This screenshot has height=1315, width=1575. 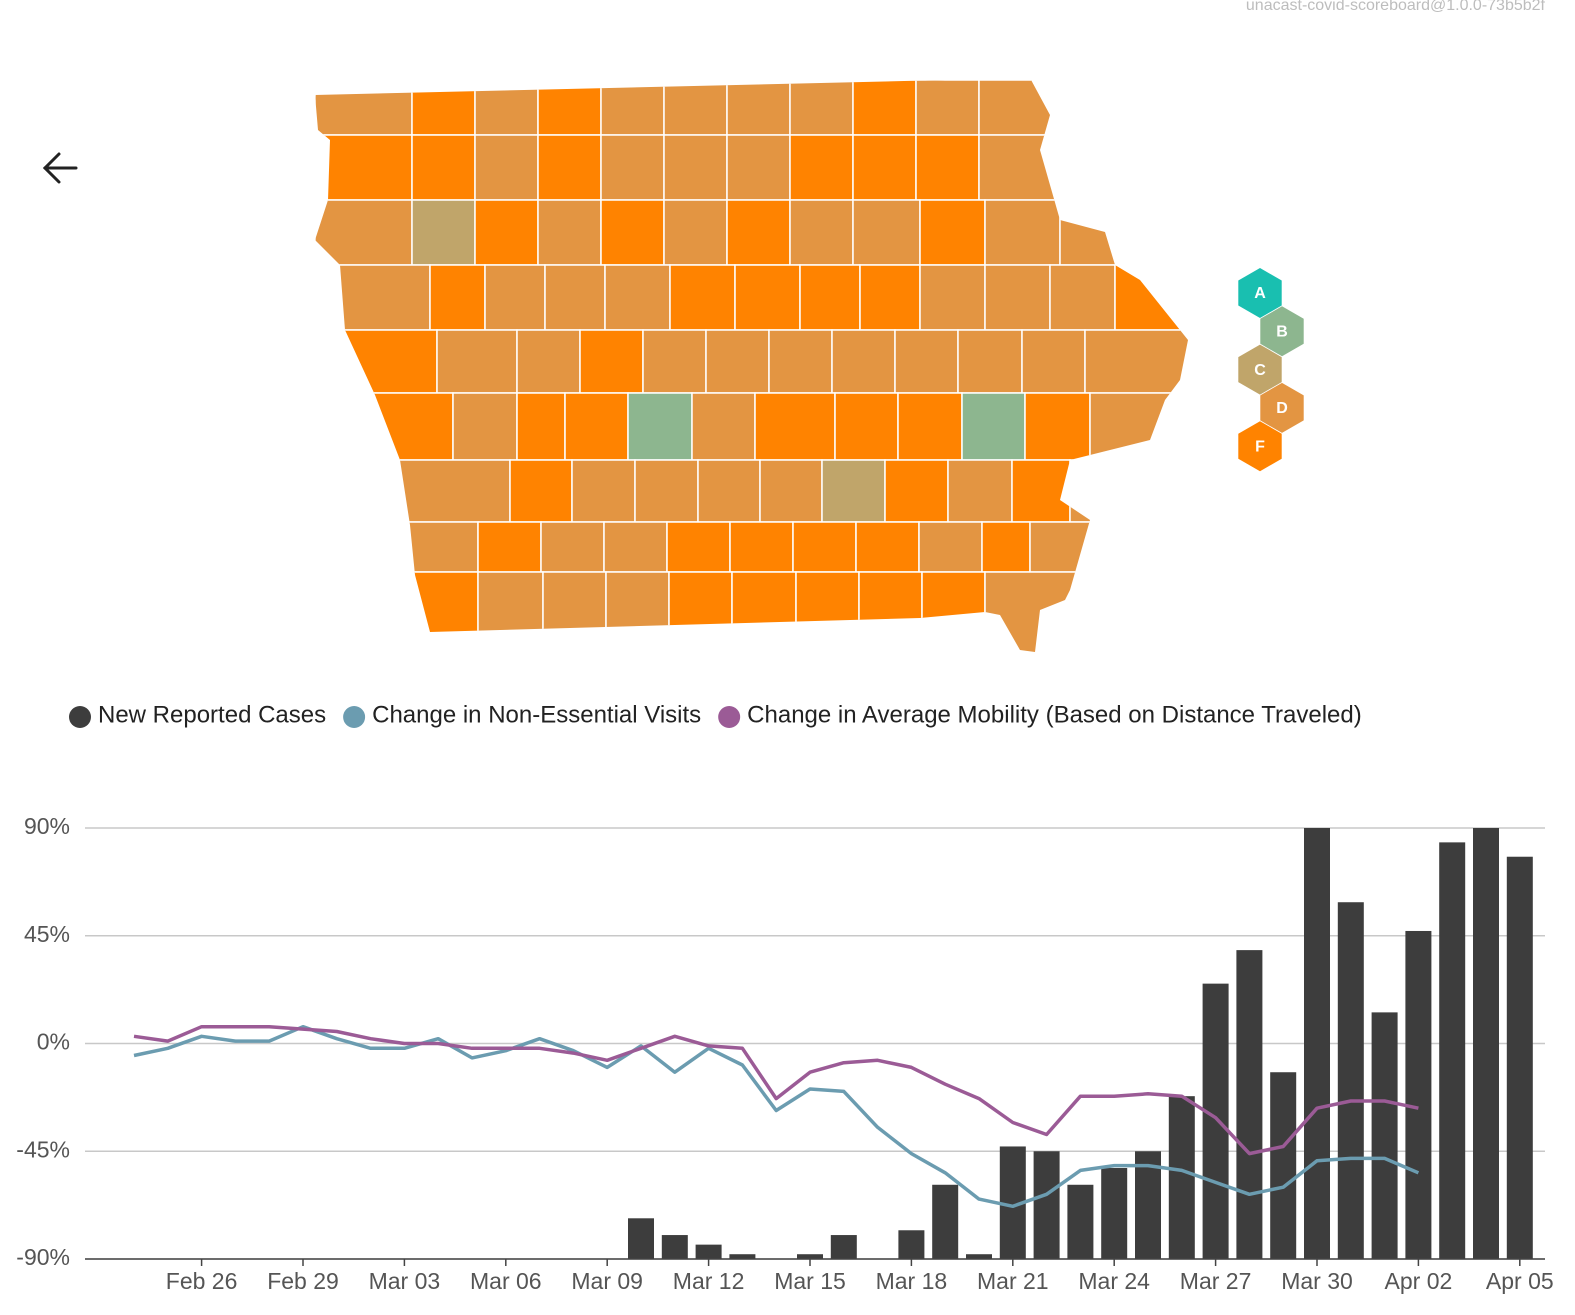 I want to click on grade-label: C, so click(x=1260, y=370).